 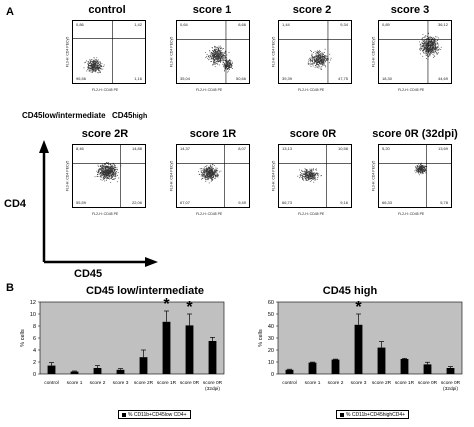 What do you see at coordinates (415, 176) in the screenshot?
I see `flow-plot-score0r-32dpi: 5,20 13,69 66,33 5,78` at bounding box center [415, 176].